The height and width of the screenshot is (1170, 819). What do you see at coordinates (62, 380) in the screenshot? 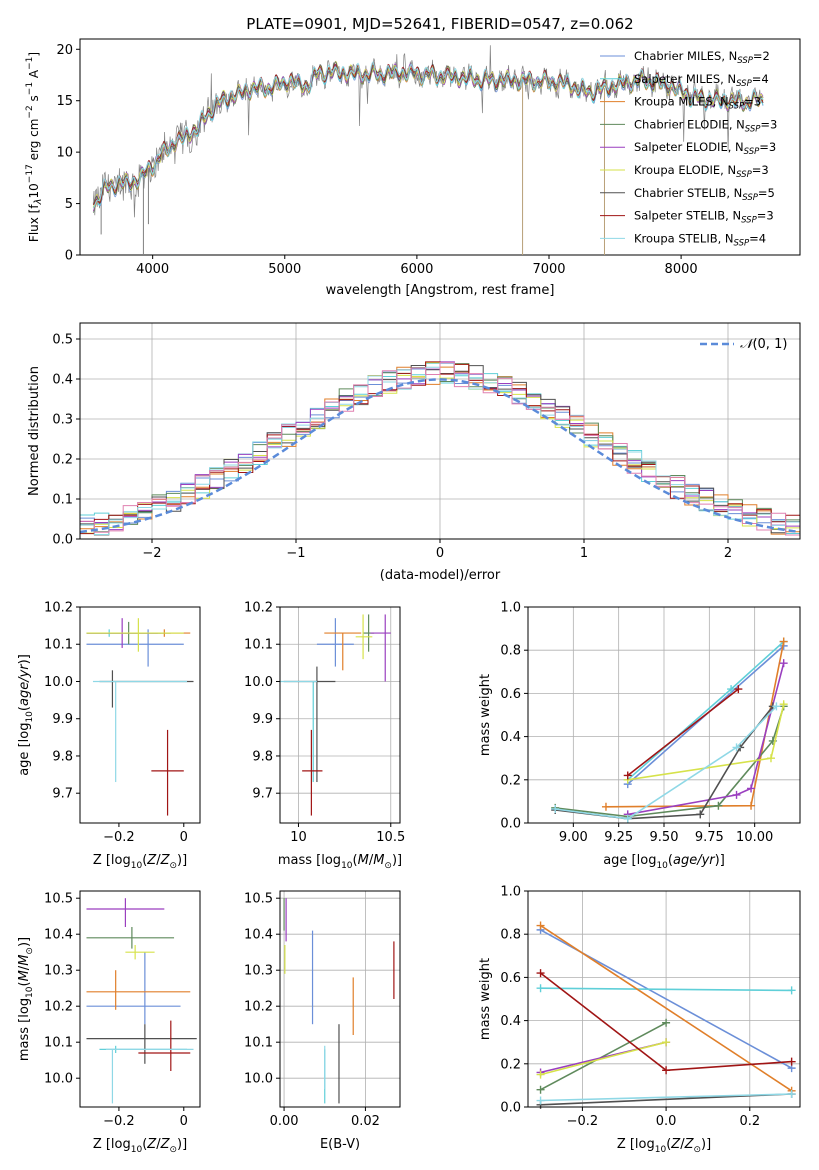
I see `y-tick-label: 0.4` at bounding box center [62, 380].